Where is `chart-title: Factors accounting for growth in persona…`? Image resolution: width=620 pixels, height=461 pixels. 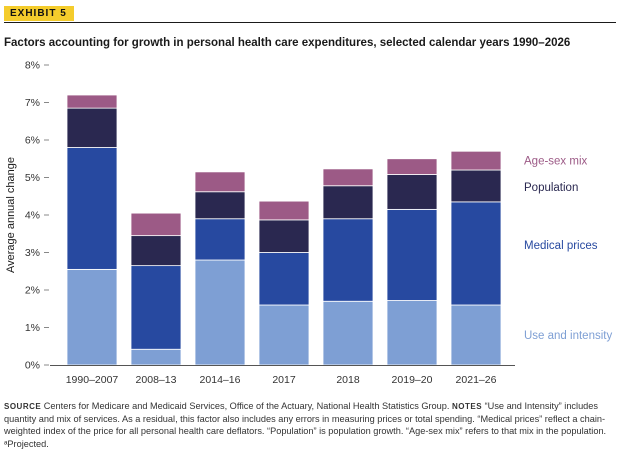 chart-title: Factors accounting for growth in persona… is located at coordinates (287, 43).